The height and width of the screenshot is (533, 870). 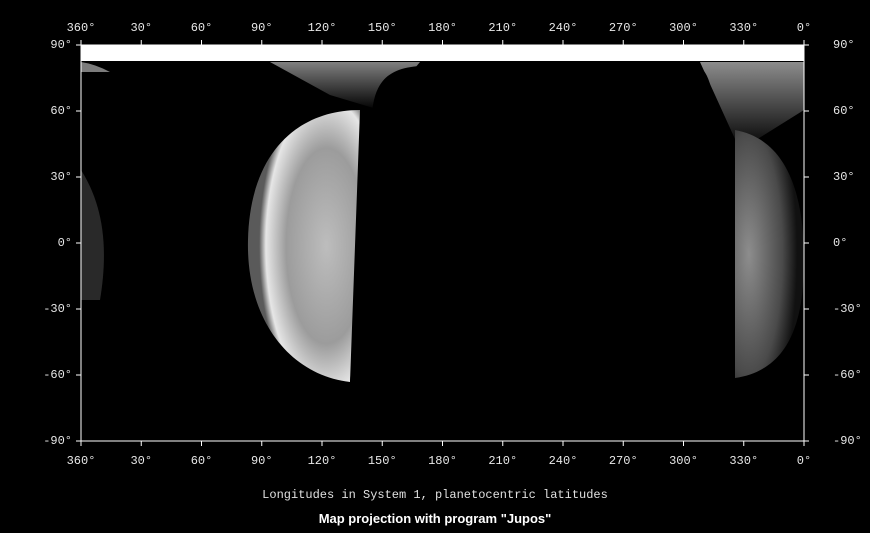 I want to click on planet-disk-east, so click(x=769, y=254).